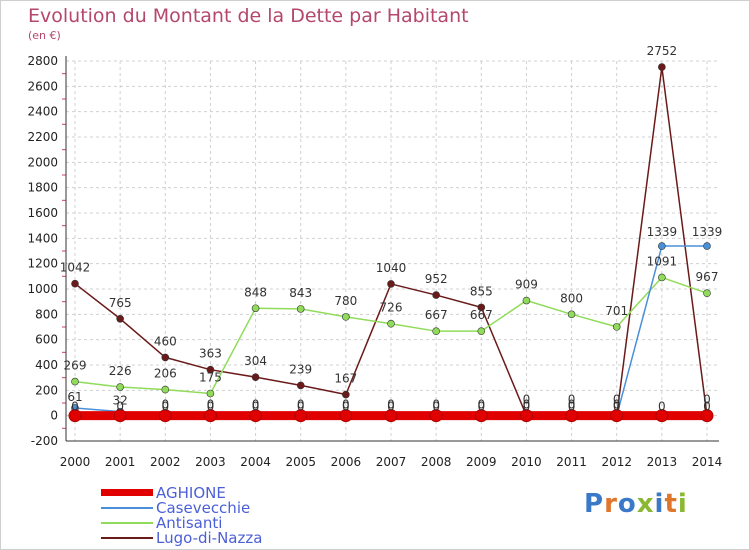 This screenshot has height=550, width=750. Describe the element at coordinates (571, 298) in the screenshot. I see `data-label: 800` at that location.